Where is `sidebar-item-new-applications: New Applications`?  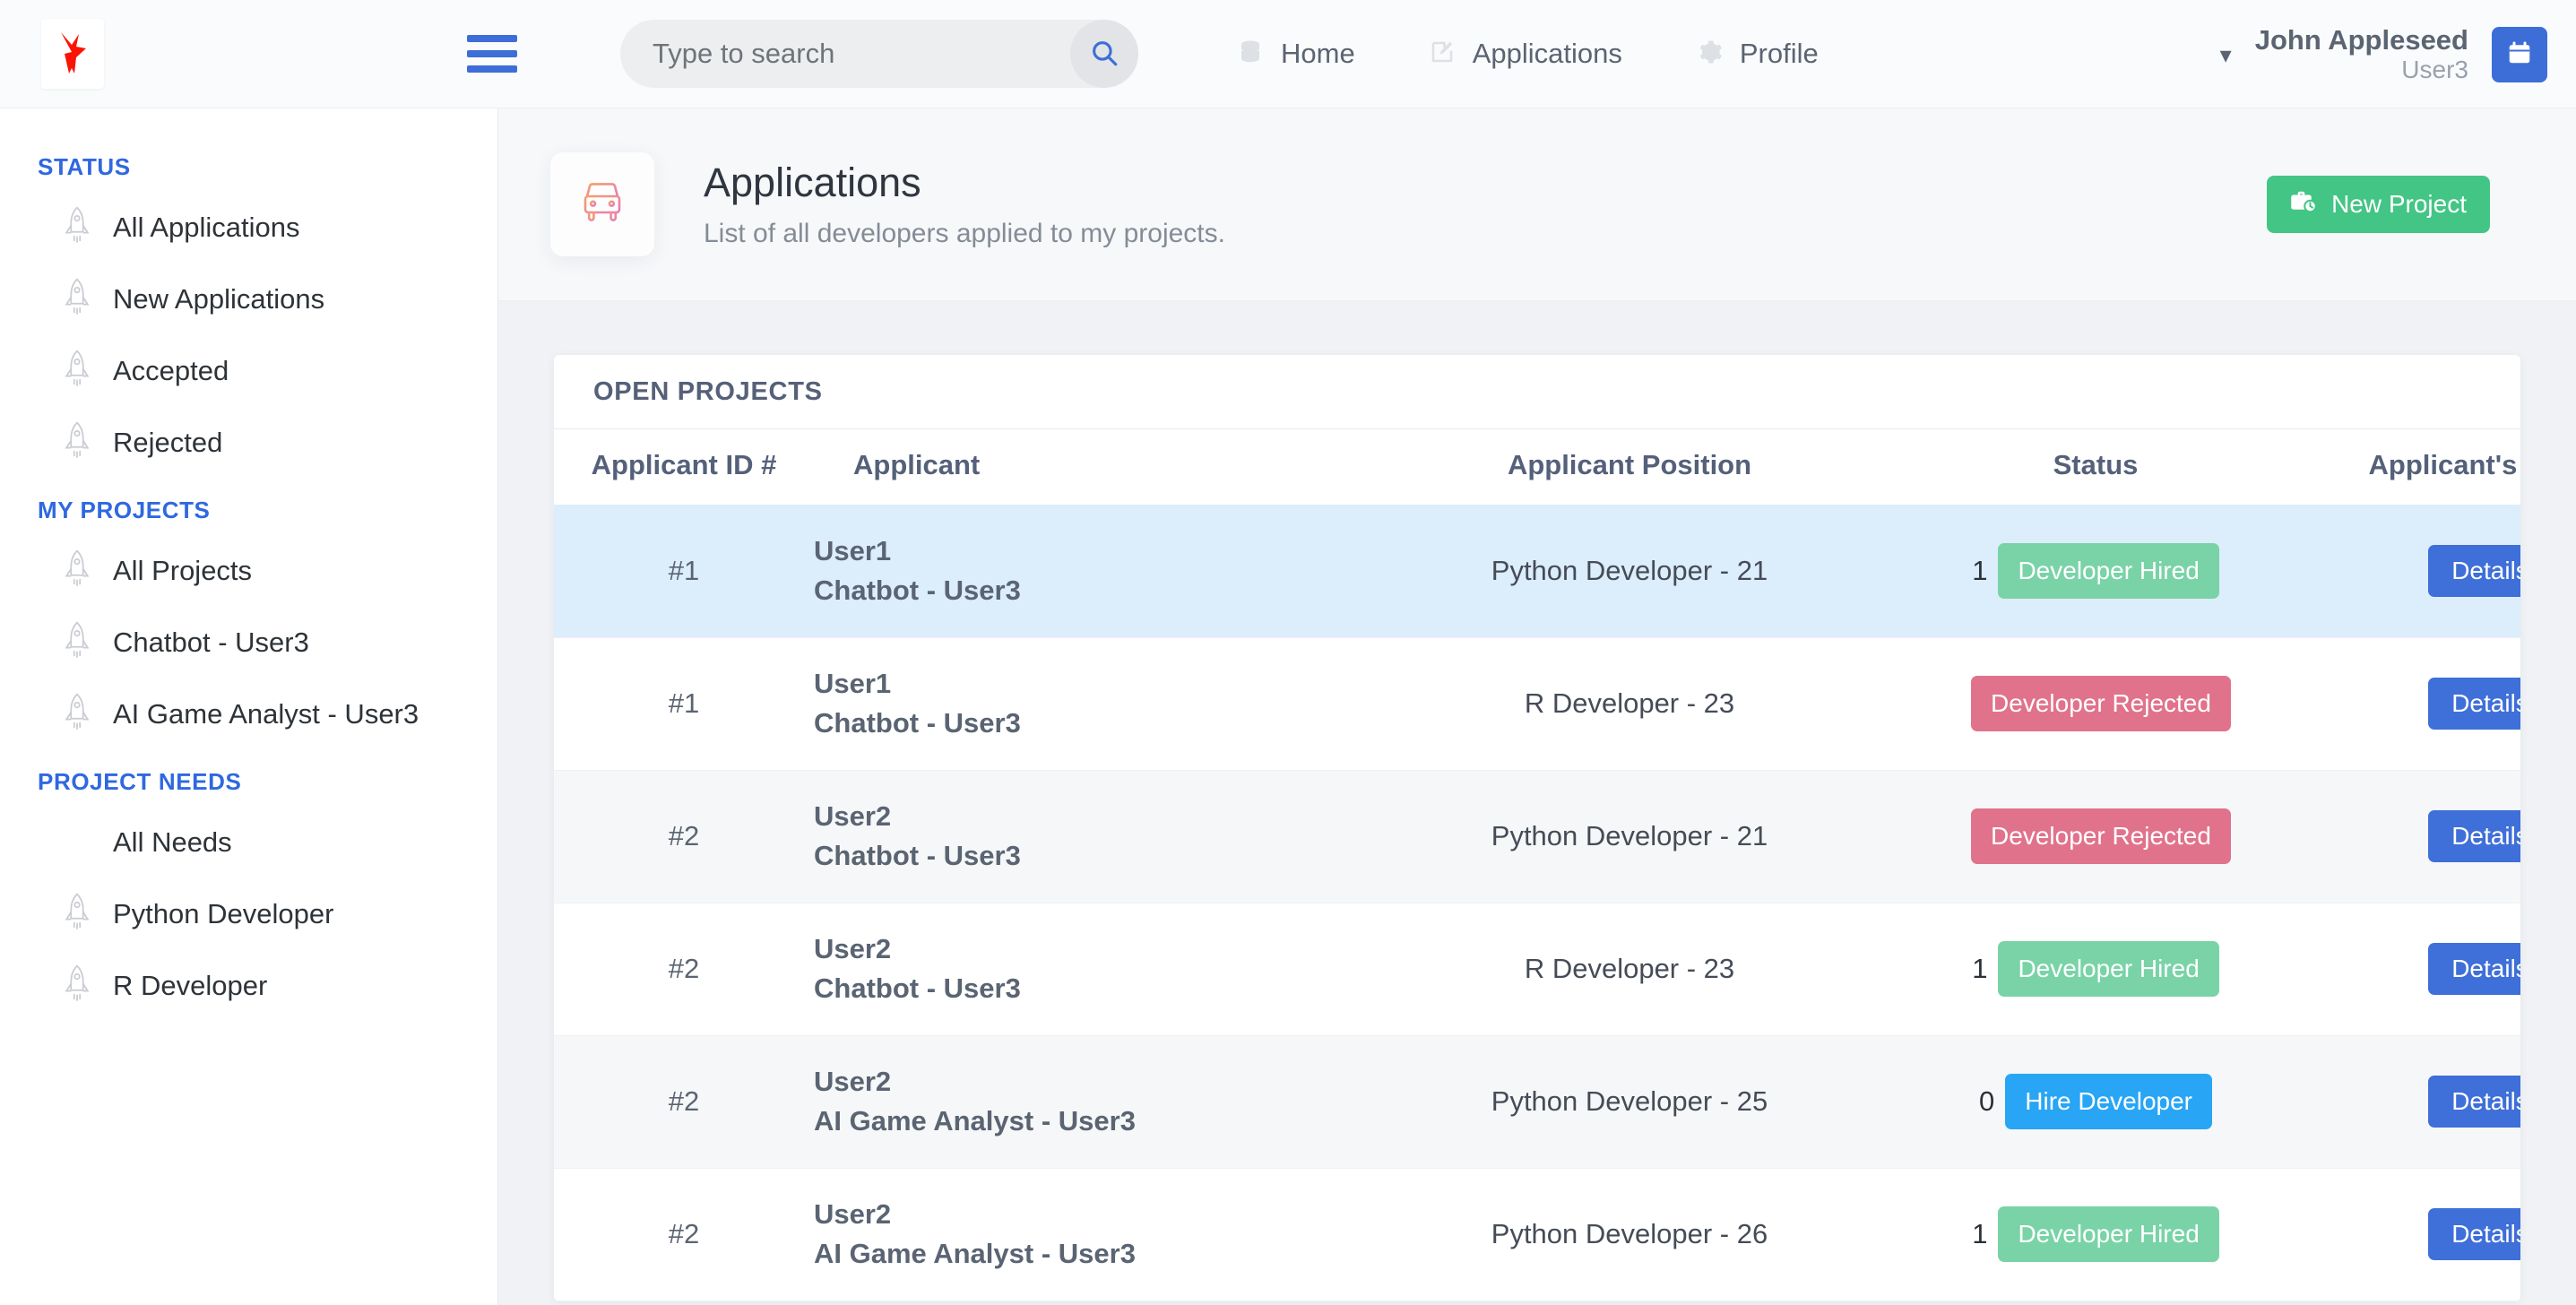
sidebar-item-new-applications: New Applications is located at coordinates (248, 299).